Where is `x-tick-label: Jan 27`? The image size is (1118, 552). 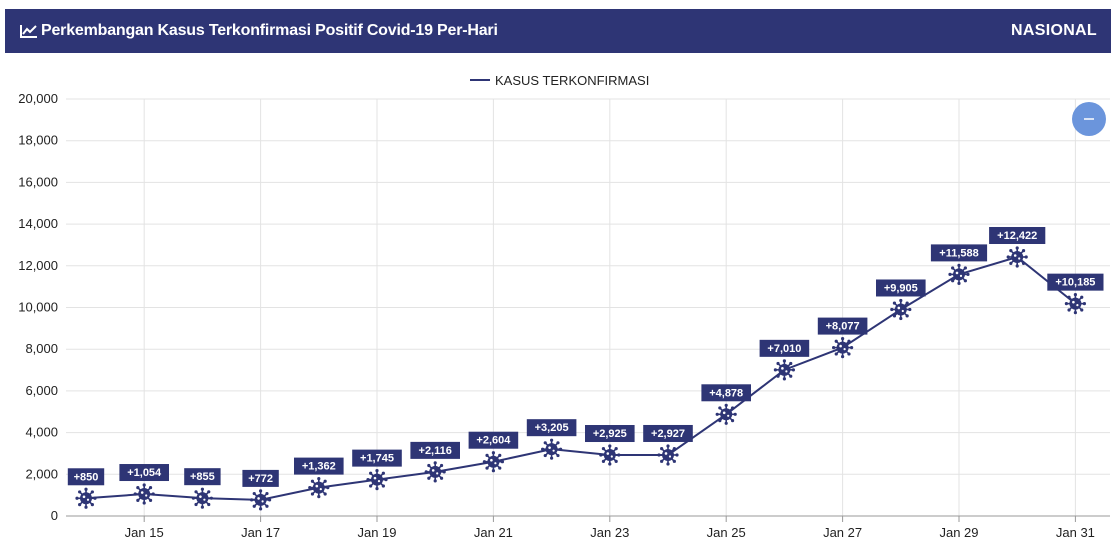 x-tick-label: Jan 27 is located at coordinates (842, 532).